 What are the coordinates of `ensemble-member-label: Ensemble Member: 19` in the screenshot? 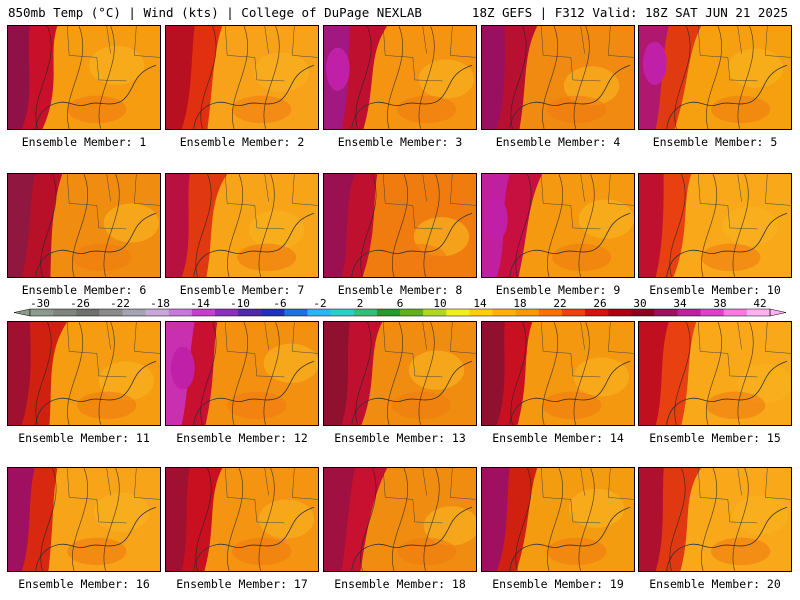 It's located at (558, 584).